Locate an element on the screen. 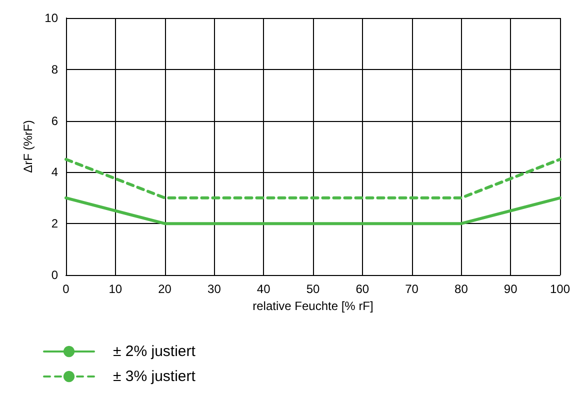  y-axis-title: ΔrF (%rF) is located at coordinates (27, 146).